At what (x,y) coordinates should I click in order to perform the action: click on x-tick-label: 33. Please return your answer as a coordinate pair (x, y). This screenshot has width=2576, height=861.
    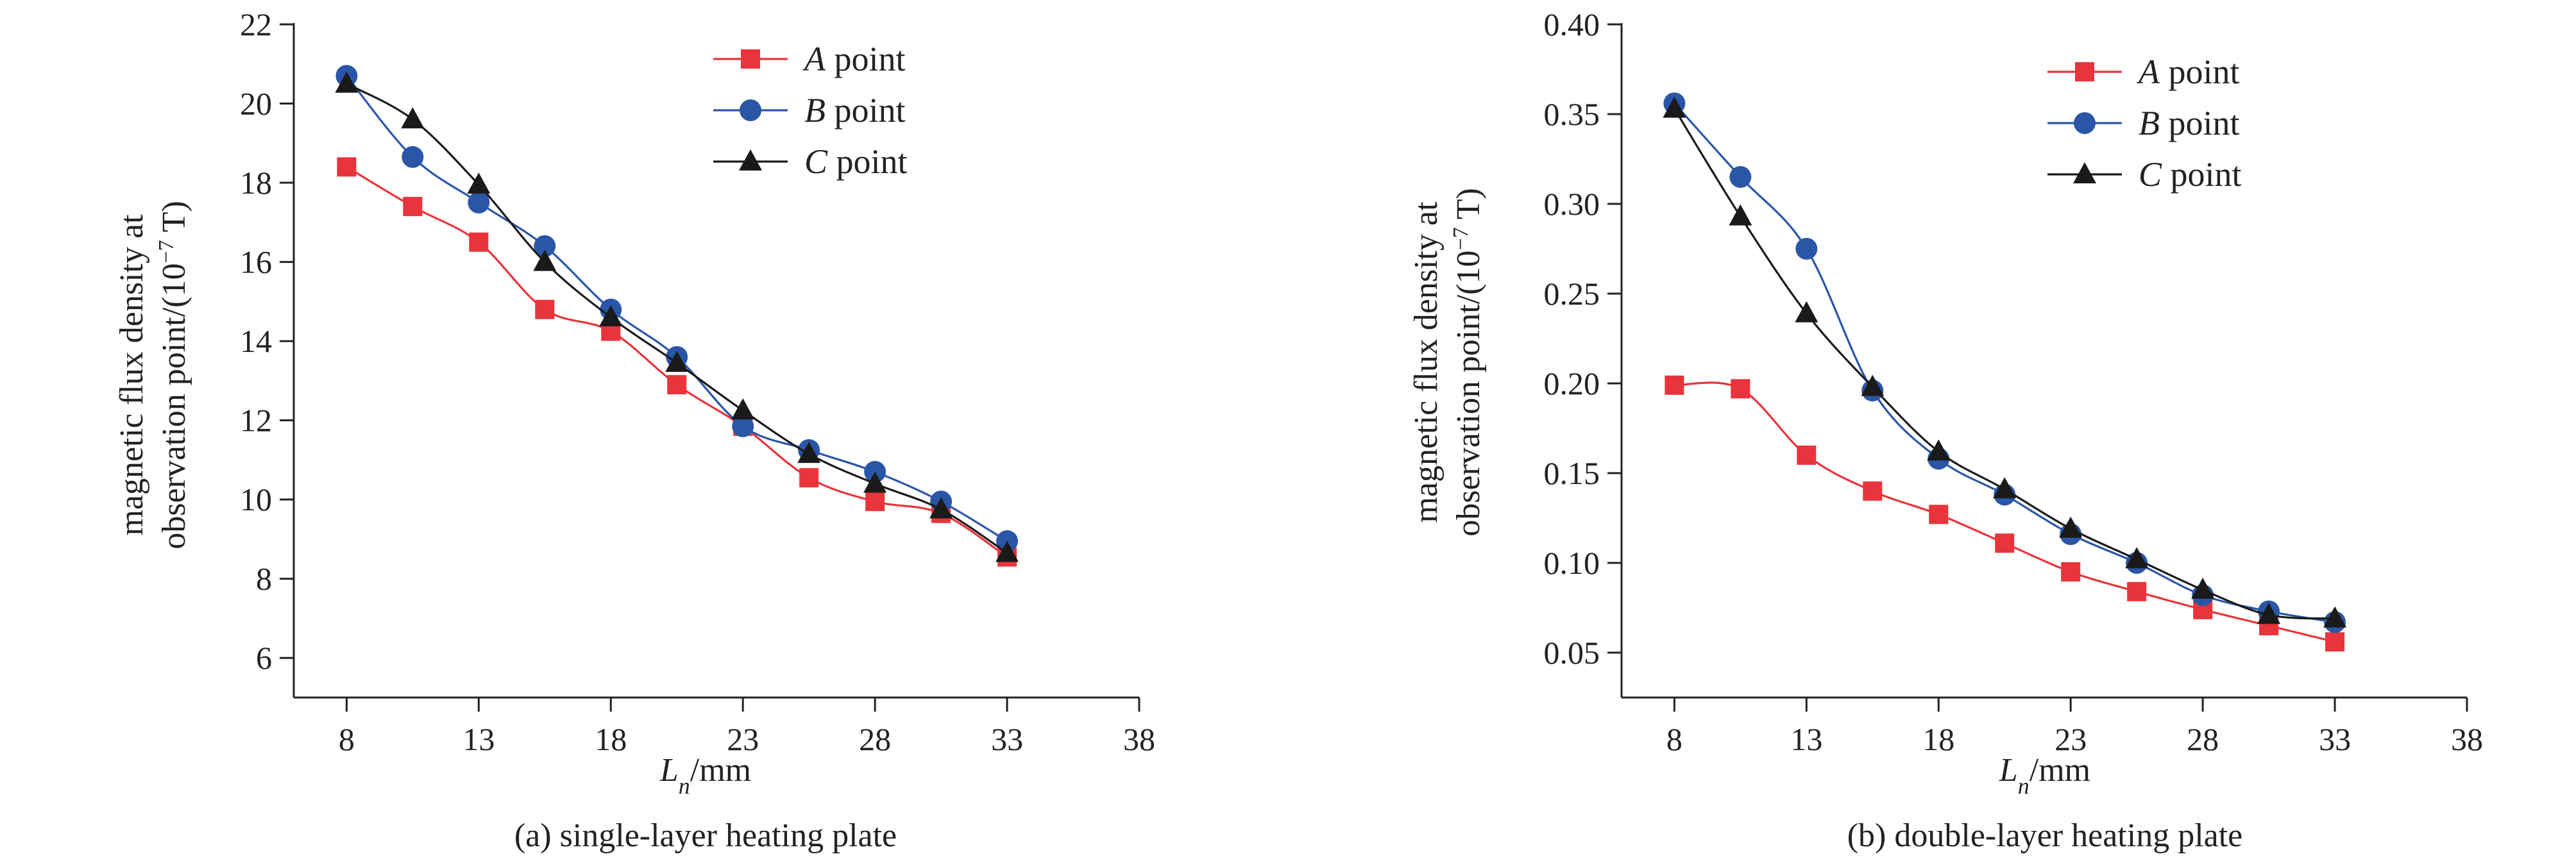
    Looking at the image, I should click on (2335, 739).